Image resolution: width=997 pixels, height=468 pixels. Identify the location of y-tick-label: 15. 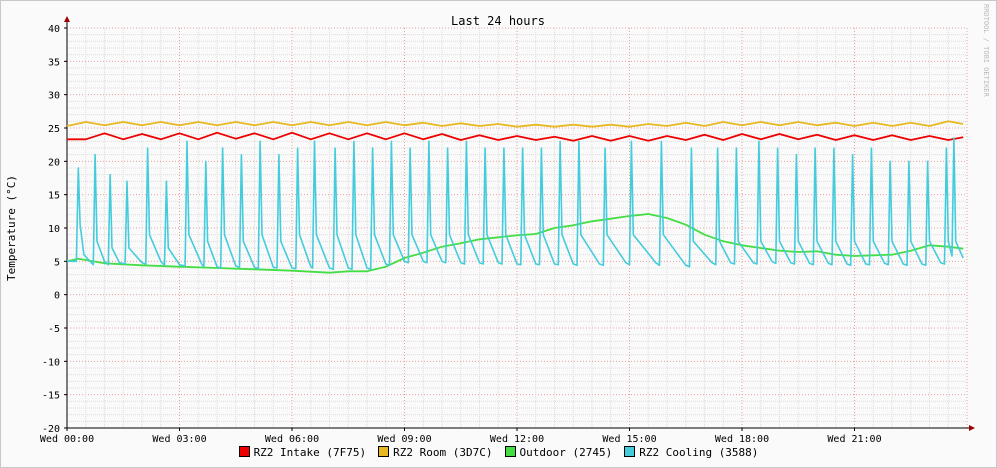
(54, 196).